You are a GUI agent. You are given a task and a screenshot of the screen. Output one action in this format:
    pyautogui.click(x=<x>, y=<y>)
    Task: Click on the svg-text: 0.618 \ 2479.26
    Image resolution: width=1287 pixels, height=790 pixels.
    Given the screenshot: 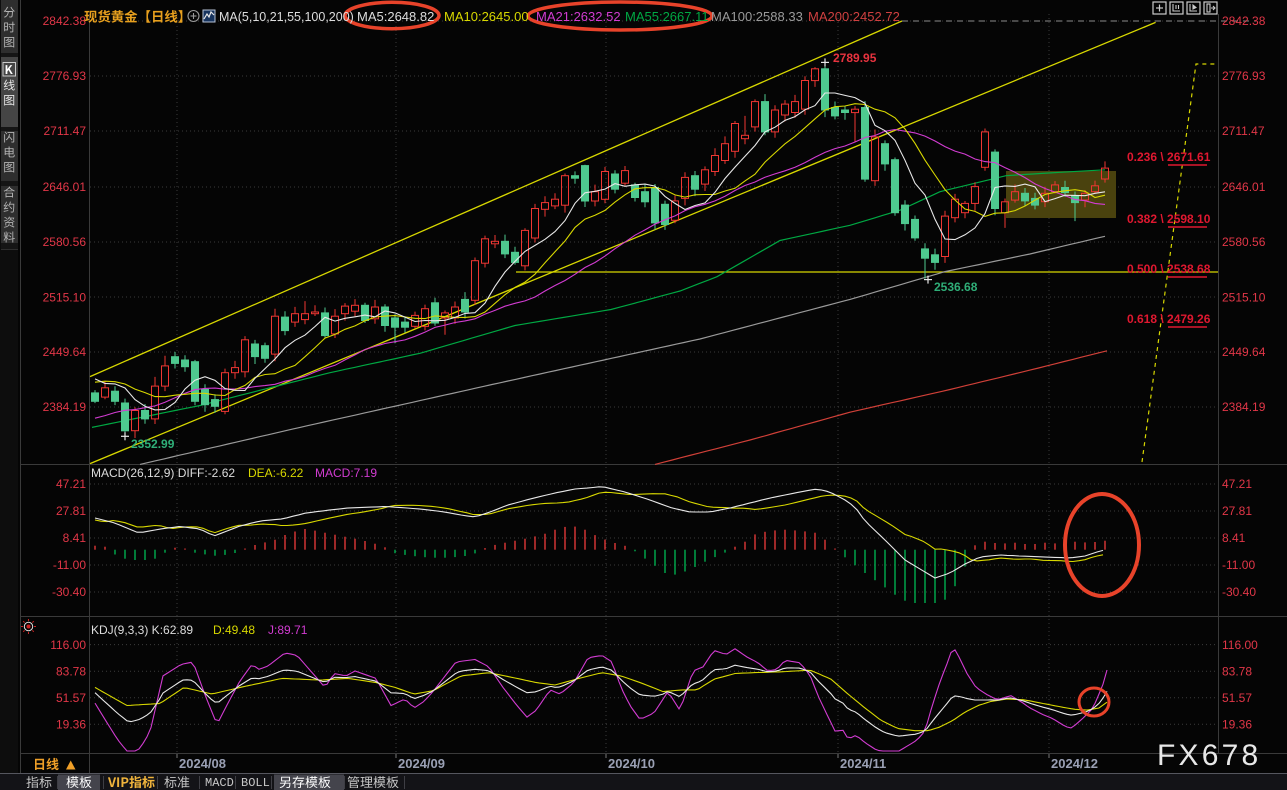 What is the action you would take?
    pyautogui.click(x=1169, y=319)
    